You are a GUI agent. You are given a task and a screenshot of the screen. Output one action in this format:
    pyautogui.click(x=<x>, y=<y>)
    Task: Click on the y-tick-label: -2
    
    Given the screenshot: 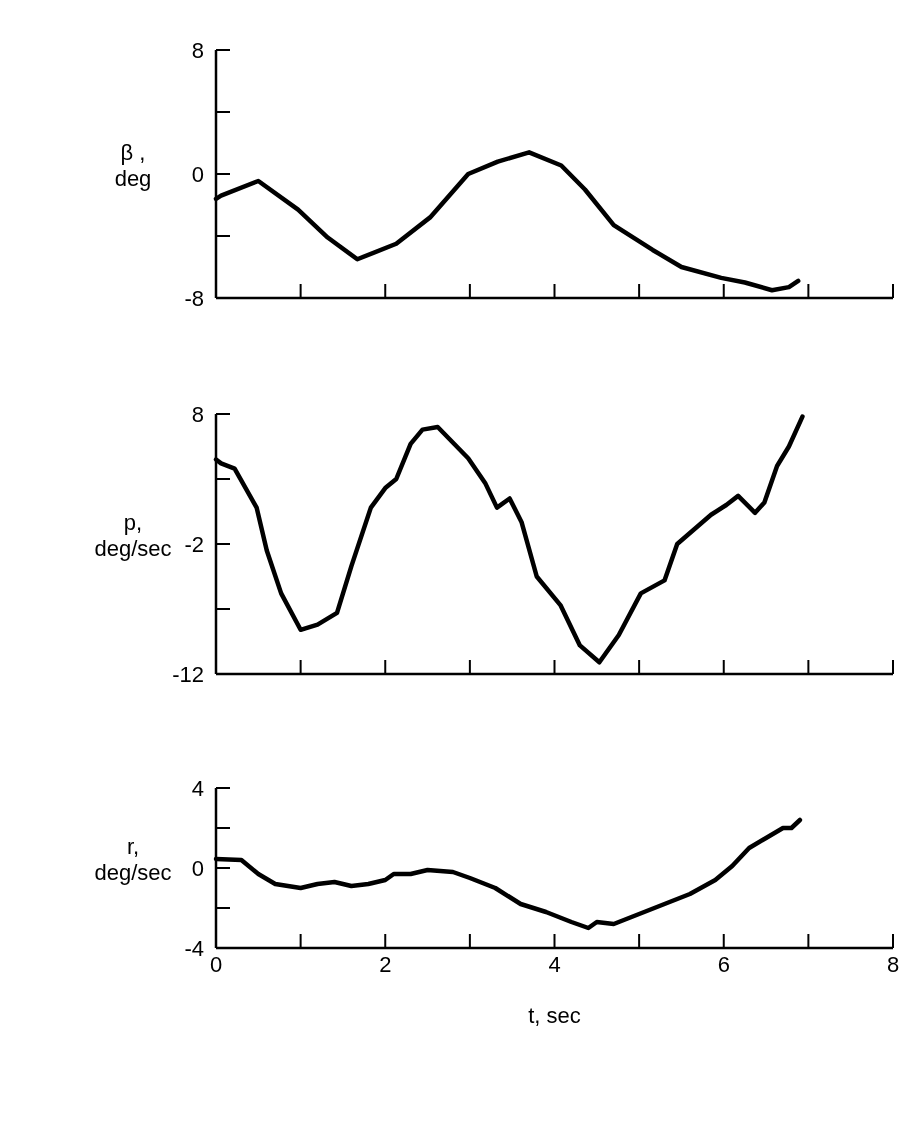 What is the action you would take?
    pyautogui.click(x=194, y=544)
    